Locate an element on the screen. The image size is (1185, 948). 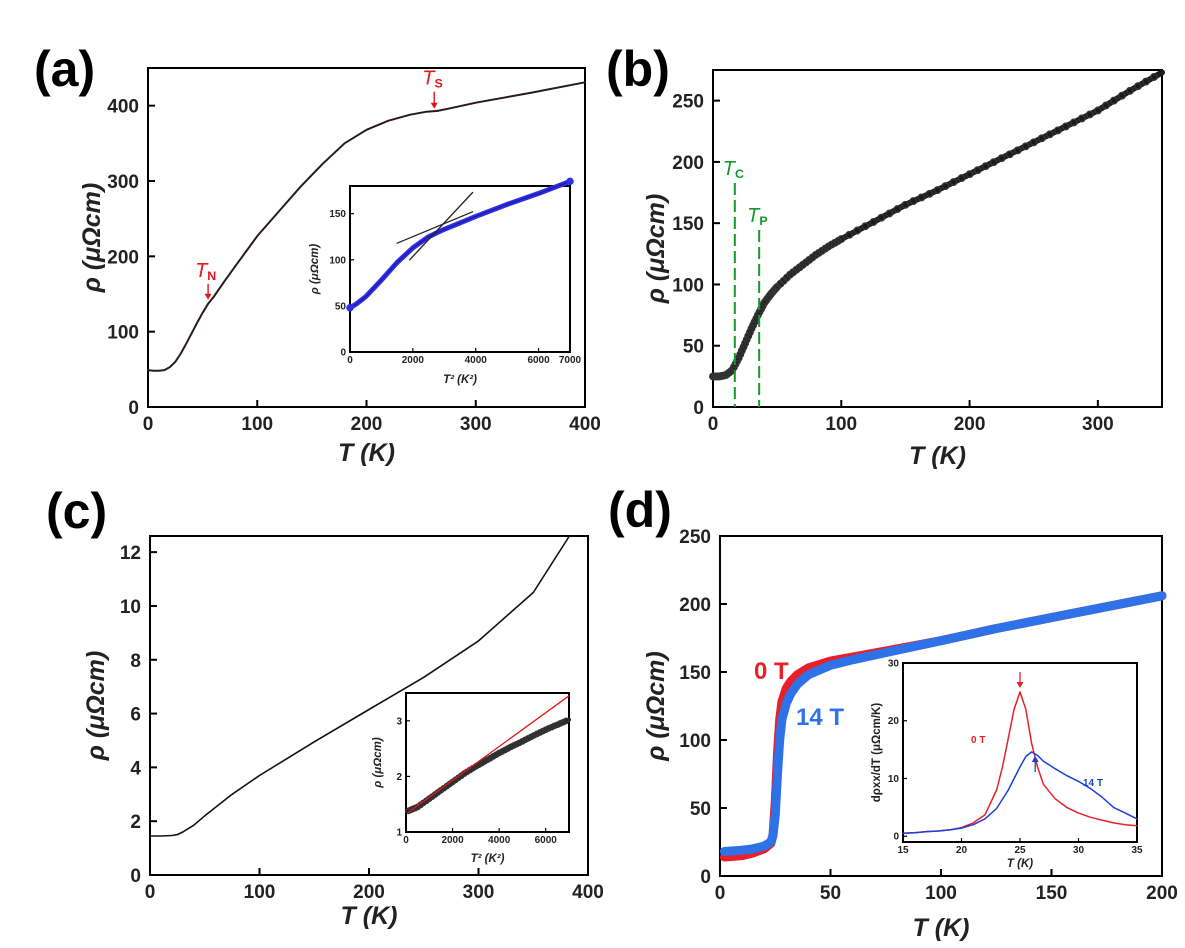
panel-d-xtick-label: 50 is located at coordinates (830, 893).